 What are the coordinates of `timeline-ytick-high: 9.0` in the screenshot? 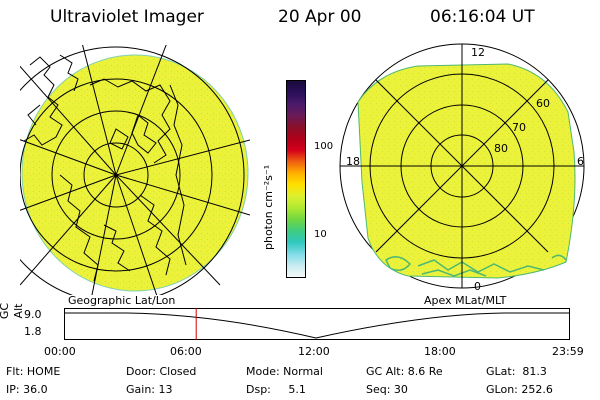 It's located at (33, 314).